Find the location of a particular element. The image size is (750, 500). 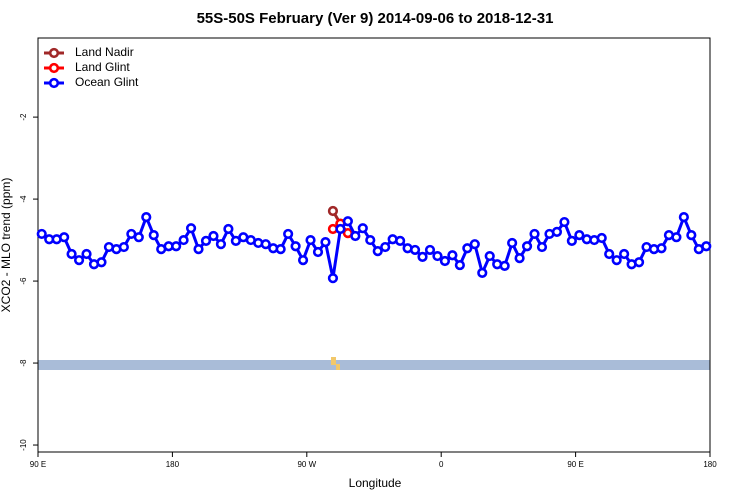

legend-label: Land Glint is located at coordinates (102, 67).